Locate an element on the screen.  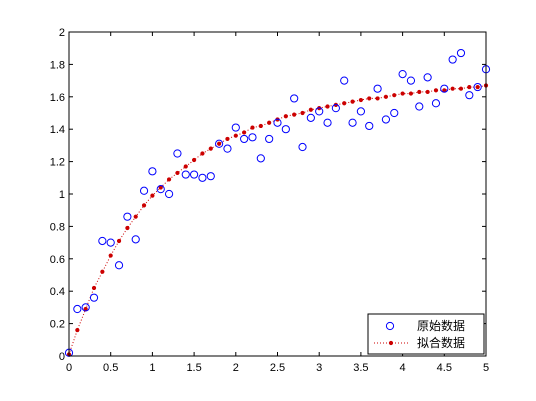
y-tick-label: 0.8 is located at coordinates (57, 227).